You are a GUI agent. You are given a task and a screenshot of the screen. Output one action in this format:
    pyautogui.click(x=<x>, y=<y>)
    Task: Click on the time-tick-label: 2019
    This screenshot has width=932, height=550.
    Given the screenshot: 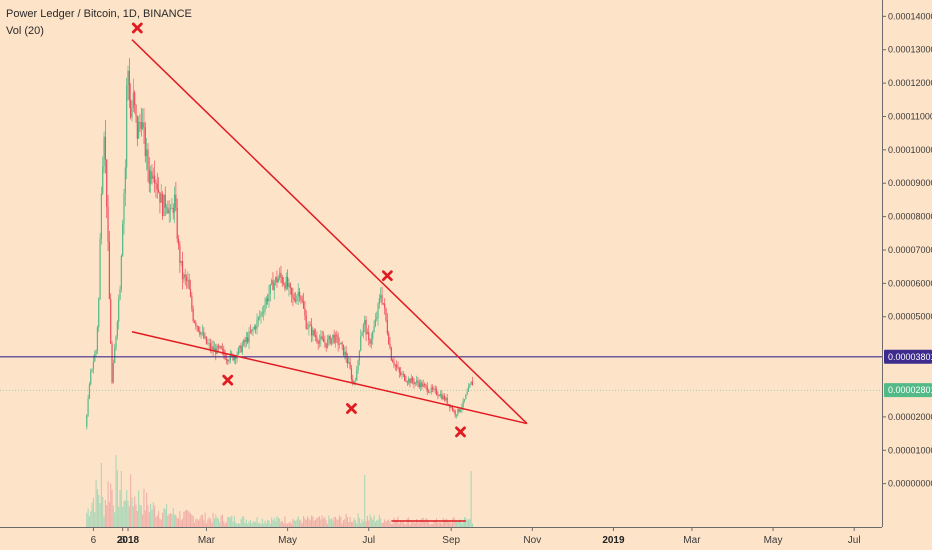 What is the action you would take?
    pyautogui.click(x=613, y=540)
    